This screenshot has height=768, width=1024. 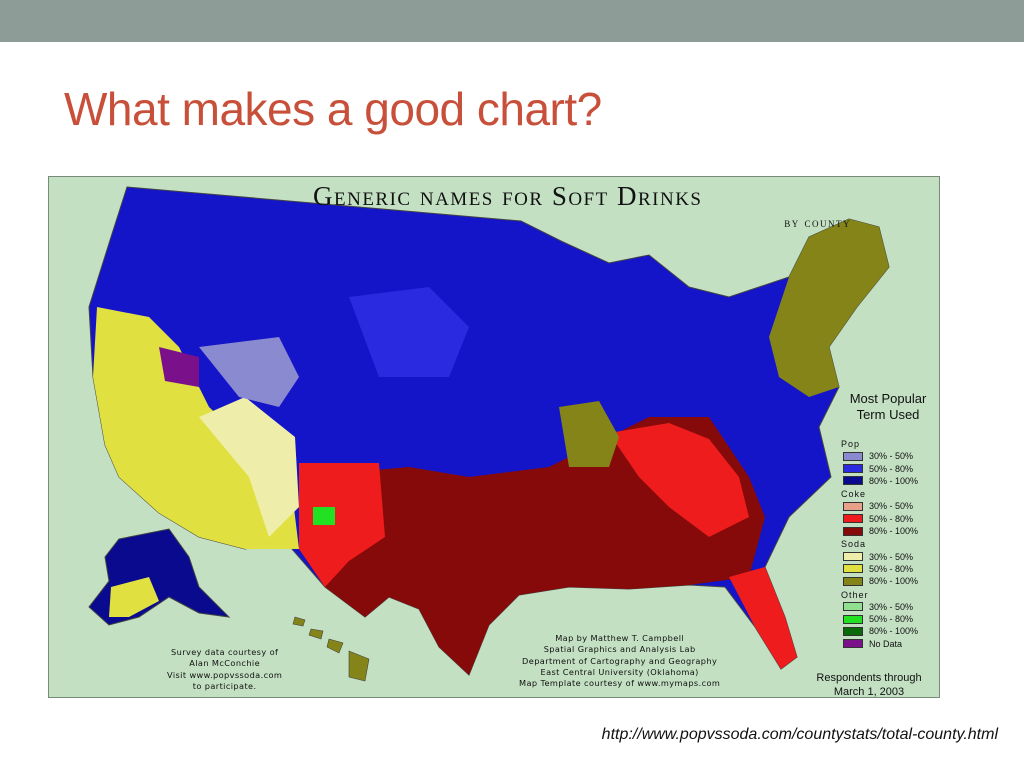 I want to click on map-subtitle: by county, so click(x=817, y=222).